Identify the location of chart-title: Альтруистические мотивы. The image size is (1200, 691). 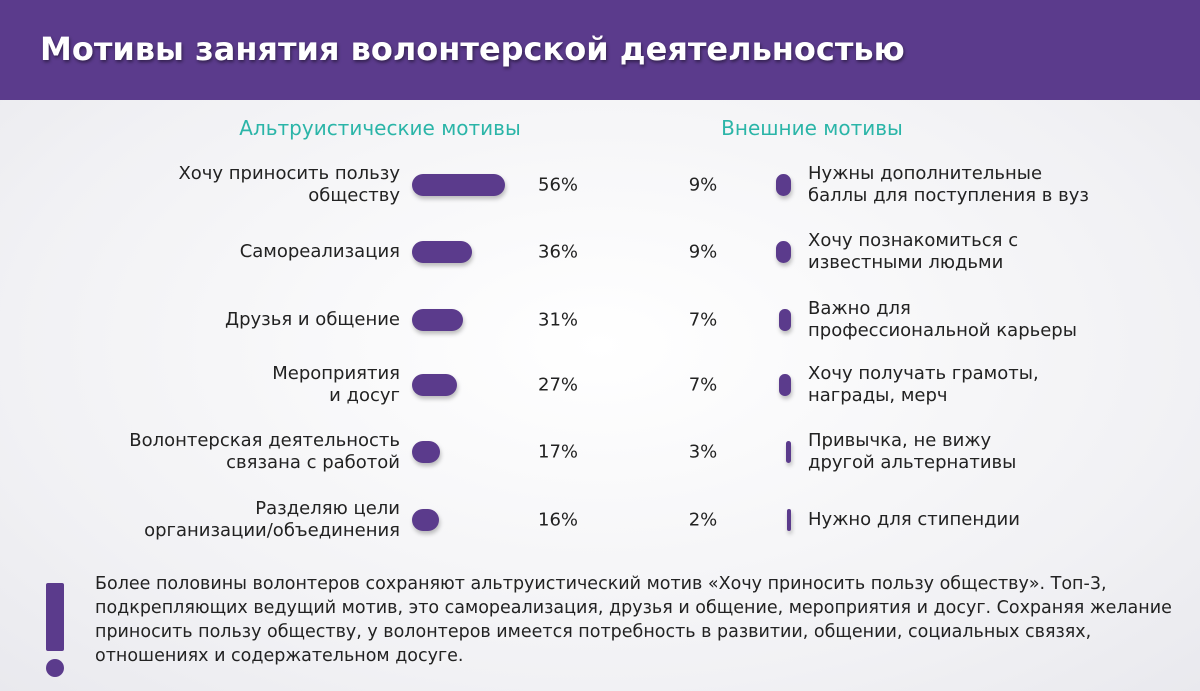
(380, 128).